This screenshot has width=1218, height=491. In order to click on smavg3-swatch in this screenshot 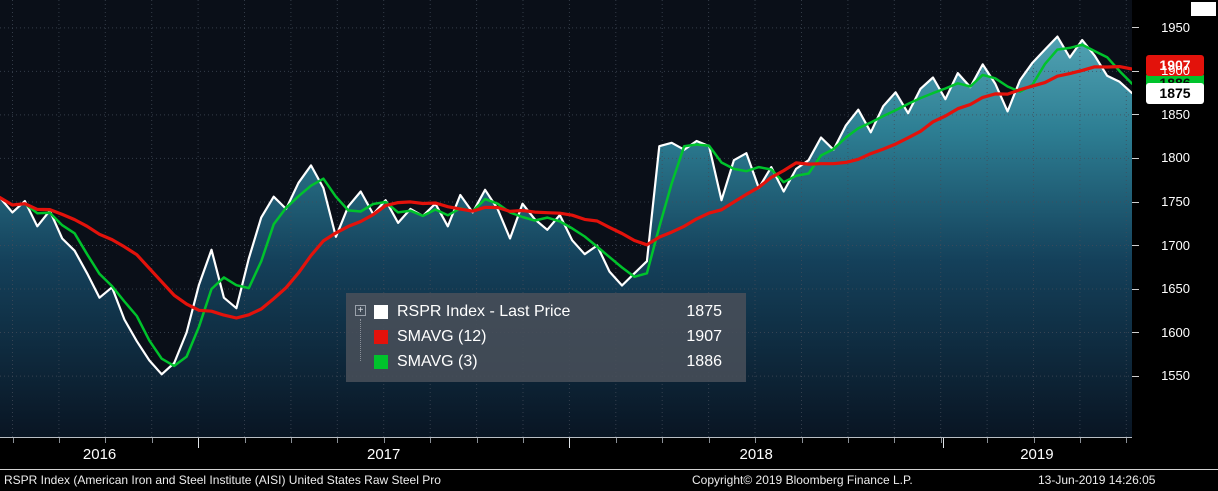, I will do `click(381, 361)`.